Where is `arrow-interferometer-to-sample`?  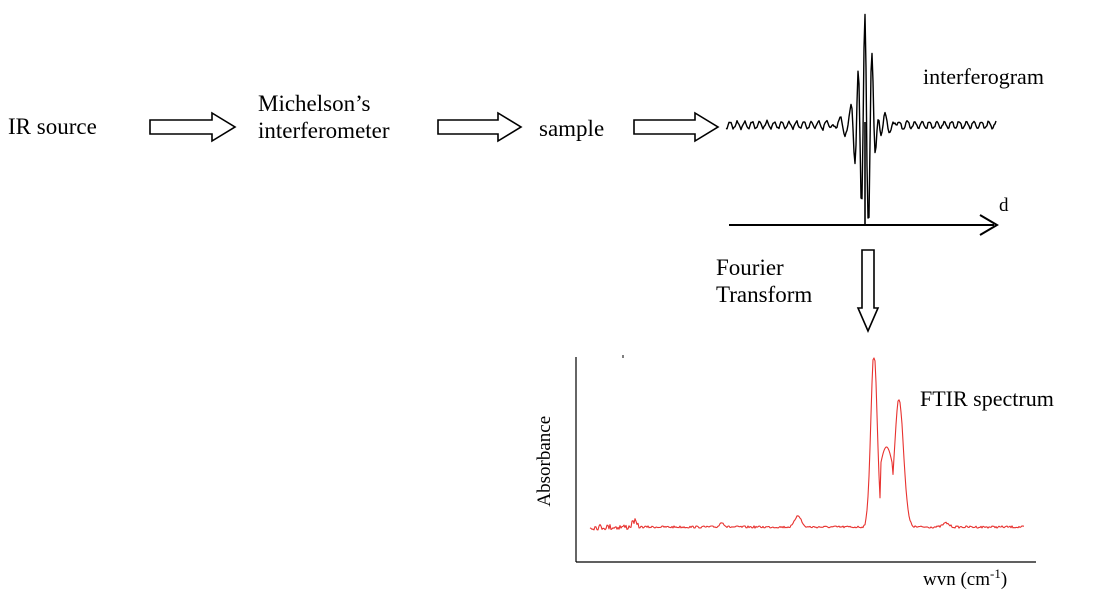 arrow-interferometer-to-sample is located at coordinates (479, 127).